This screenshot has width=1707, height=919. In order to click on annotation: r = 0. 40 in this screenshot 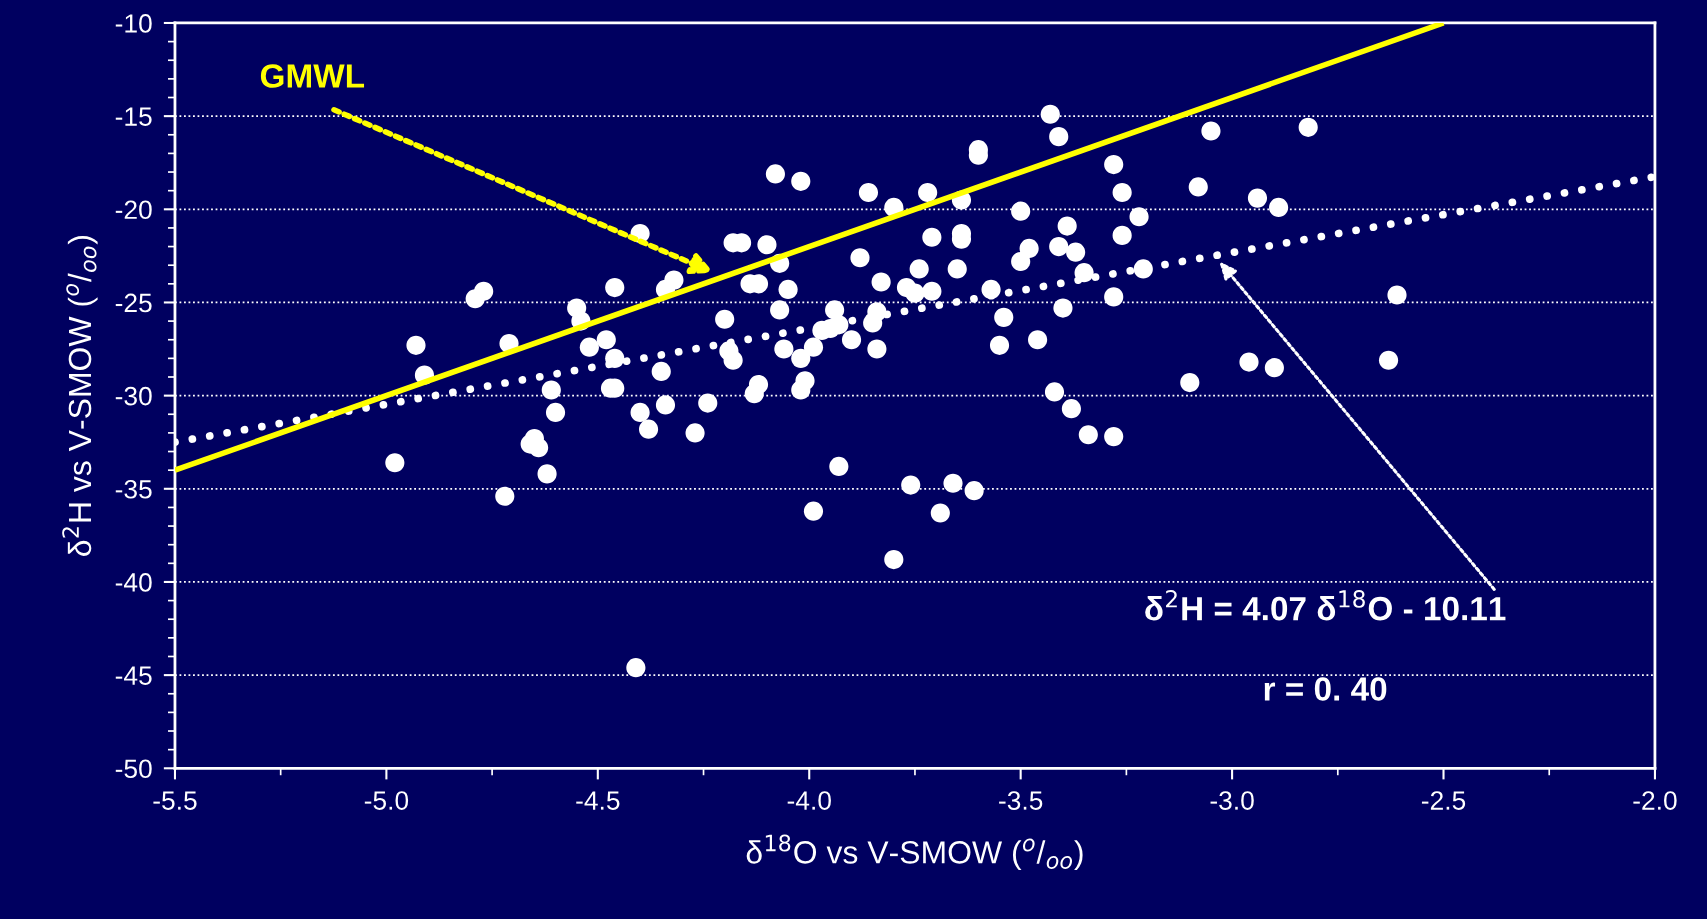, I will do `click(1325, 689)`.